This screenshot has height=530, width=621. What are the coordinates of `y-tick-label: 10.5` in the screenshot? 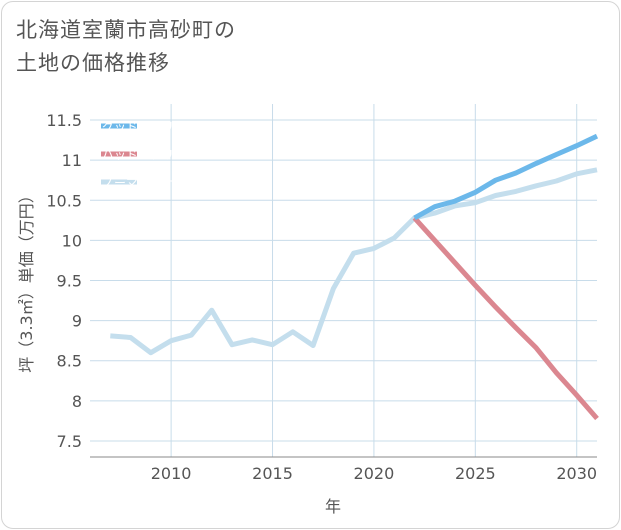 It's located at (64, 200).